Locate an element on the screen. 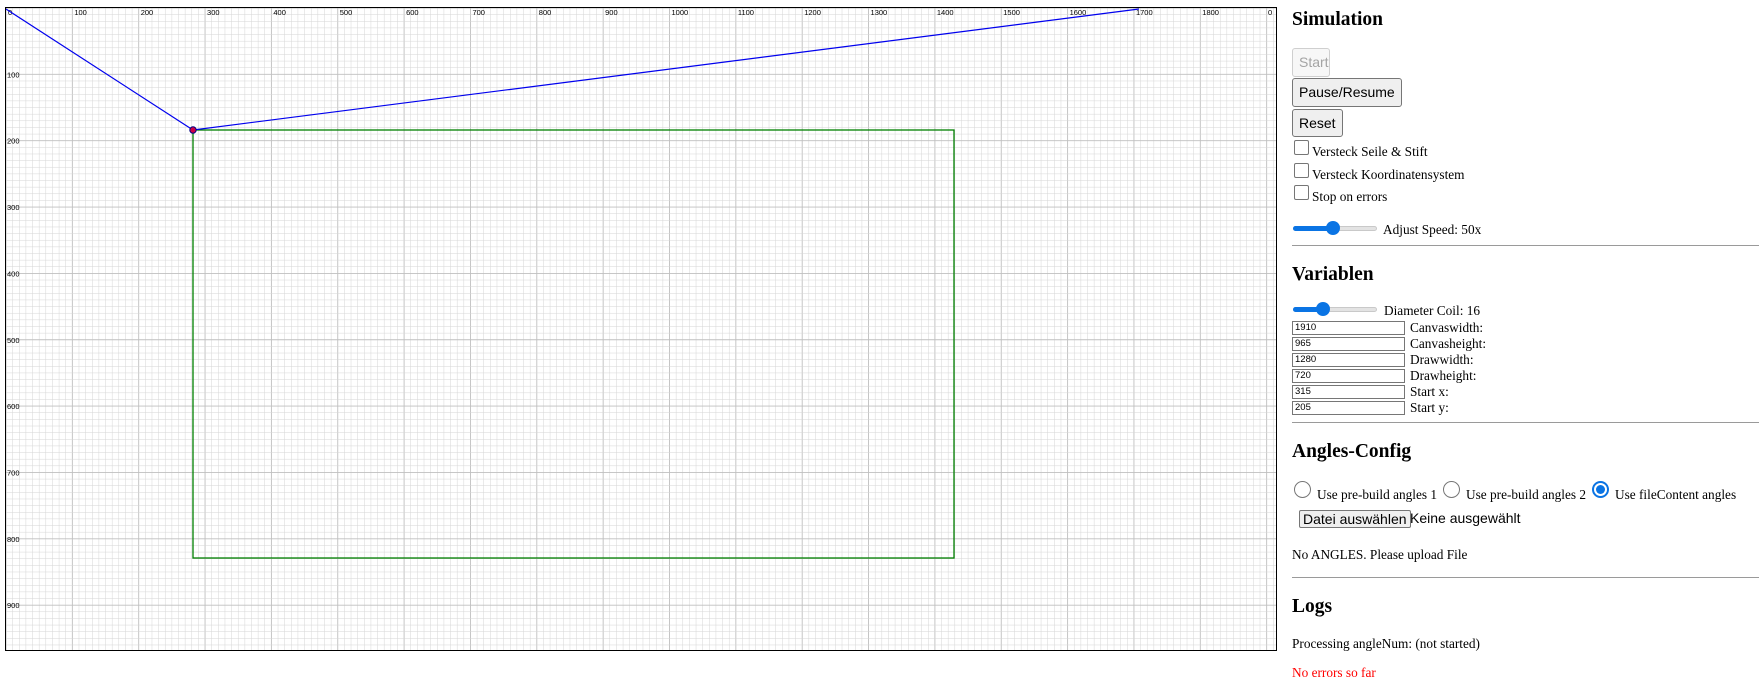 The height and width of the screenshot is (698, 1759). x-tick-label: 500 is located at coordinates (346, 12).